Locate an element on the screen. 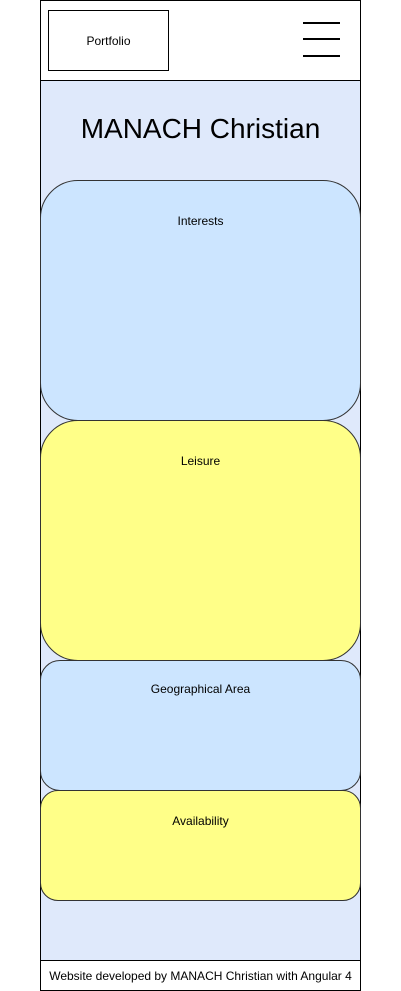  menu-bar-middle is located at coordinates (321, 39).